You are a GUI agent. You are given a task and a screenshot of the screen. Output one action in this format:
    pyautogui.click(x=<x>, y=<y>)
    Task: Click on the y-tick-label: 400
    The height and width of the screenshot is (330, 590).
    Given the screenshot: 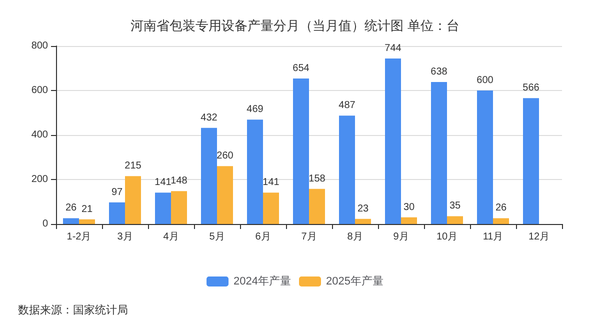 What is the action you would take?
    pyautogui.click(x=39, y=135)
    